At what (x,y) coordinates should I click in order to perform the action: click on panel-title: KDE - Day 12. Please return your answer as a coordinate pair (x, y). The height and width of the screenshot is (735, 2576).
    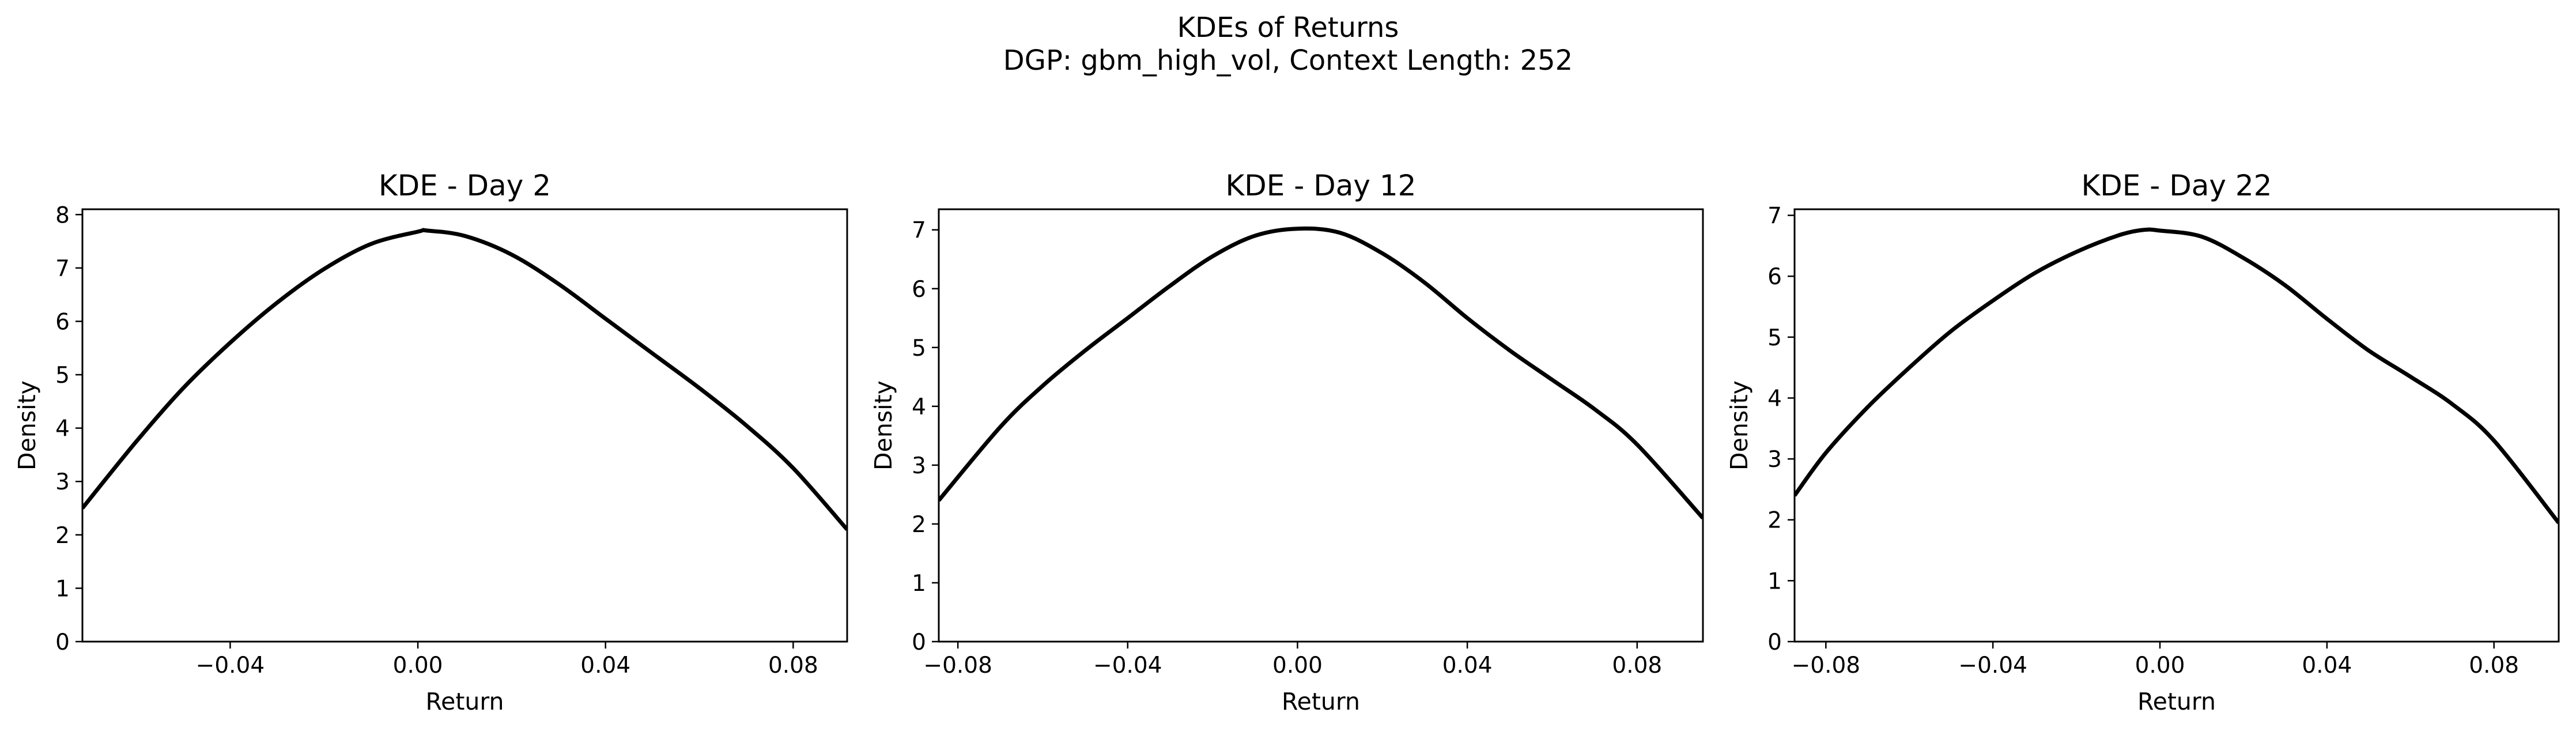
    Looking at the image, I should click on (1322, 185).